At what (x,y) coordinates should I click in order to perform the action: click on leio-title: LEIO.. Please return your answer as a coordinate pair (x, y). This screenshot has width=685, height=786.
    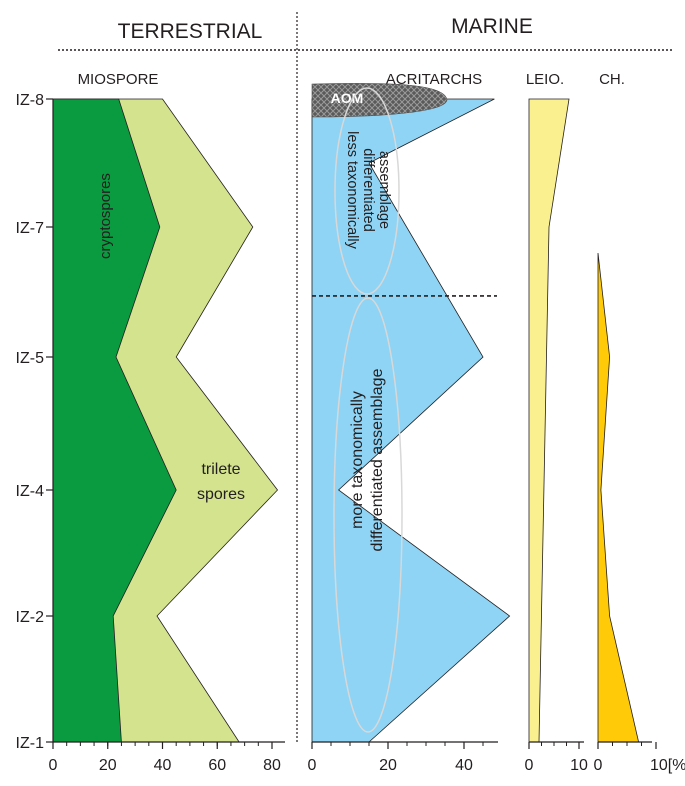
    Looking at the image, I should click on (545, 79).